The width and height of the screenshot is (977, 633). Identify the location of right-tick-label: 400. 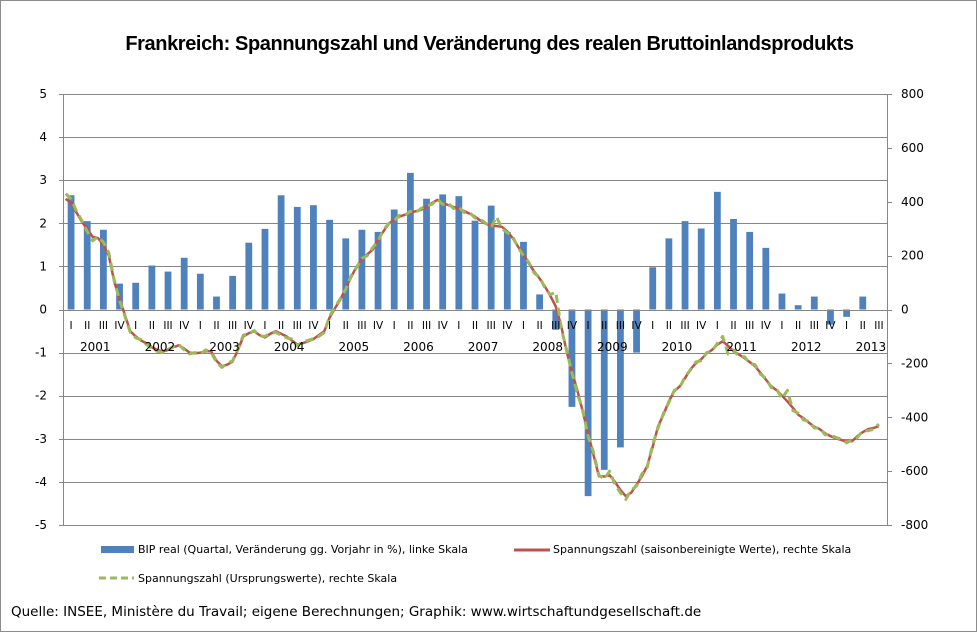
(912, 202).